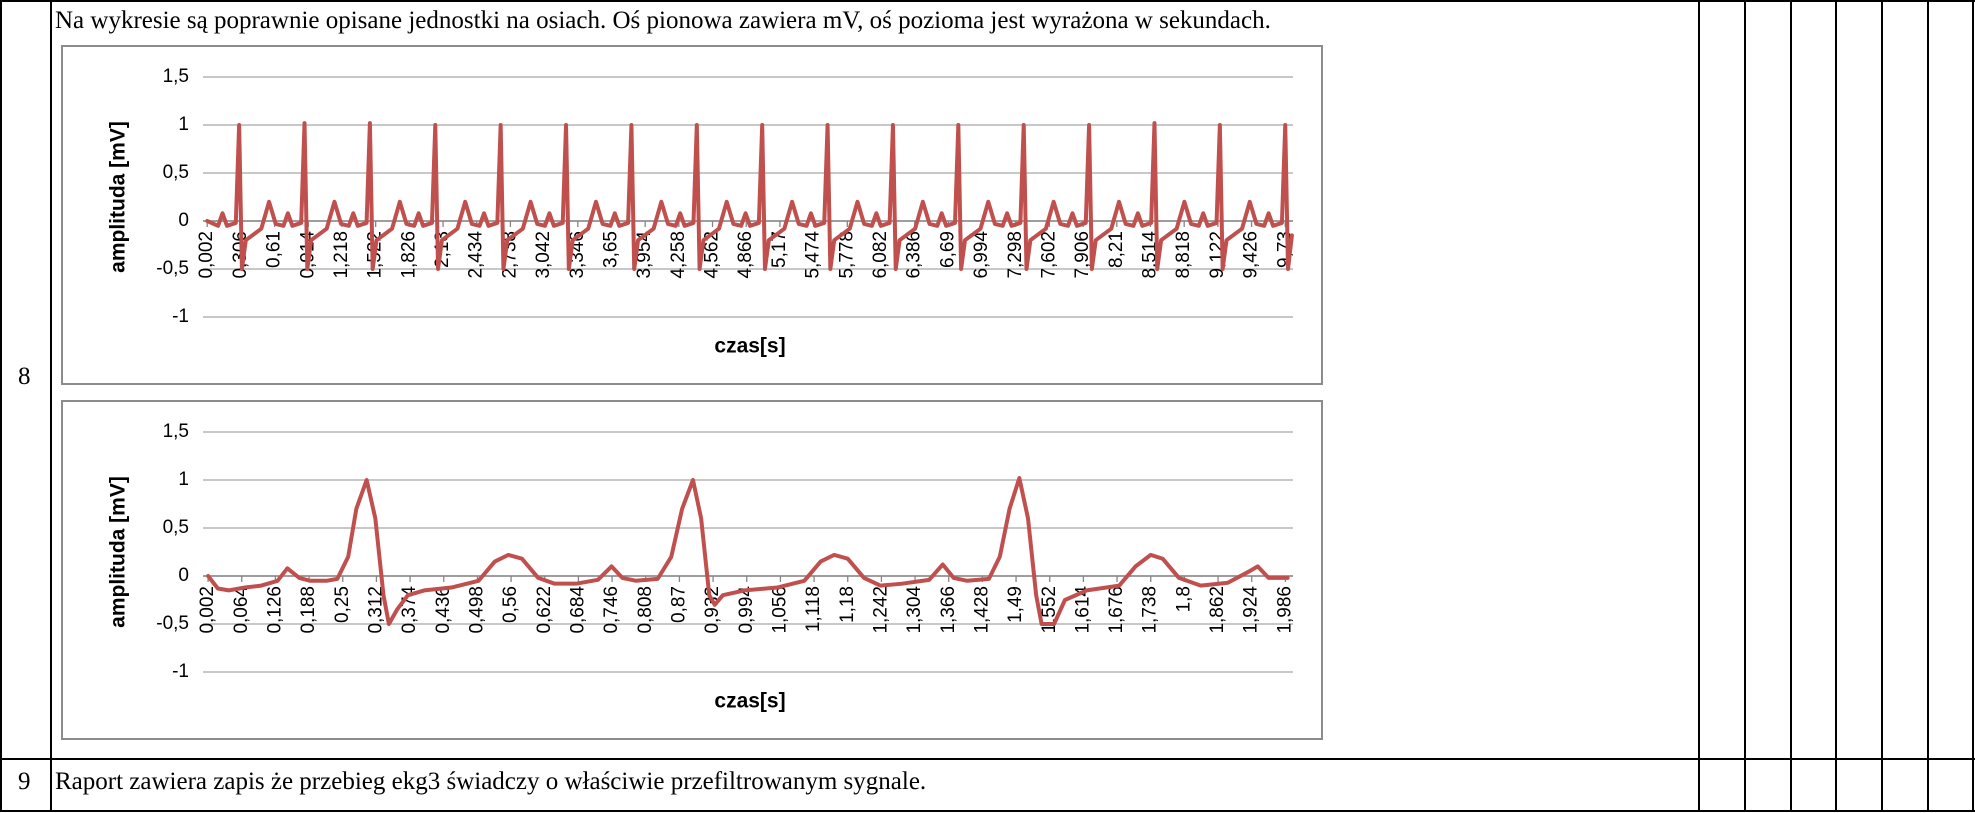 The height and width of the screenshot is (813, 1975). Describe the element at coordinates (544, 610) in the screenshot. I see `x-tick-label: 0,622` at that location.